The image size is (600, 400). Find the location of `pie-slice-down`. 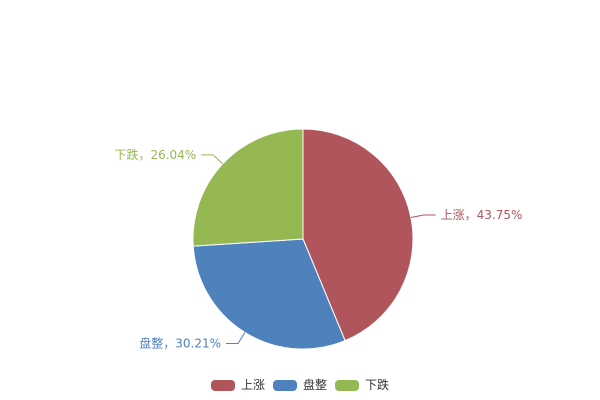

pie-slice-down is located at coordinates (248, 187).